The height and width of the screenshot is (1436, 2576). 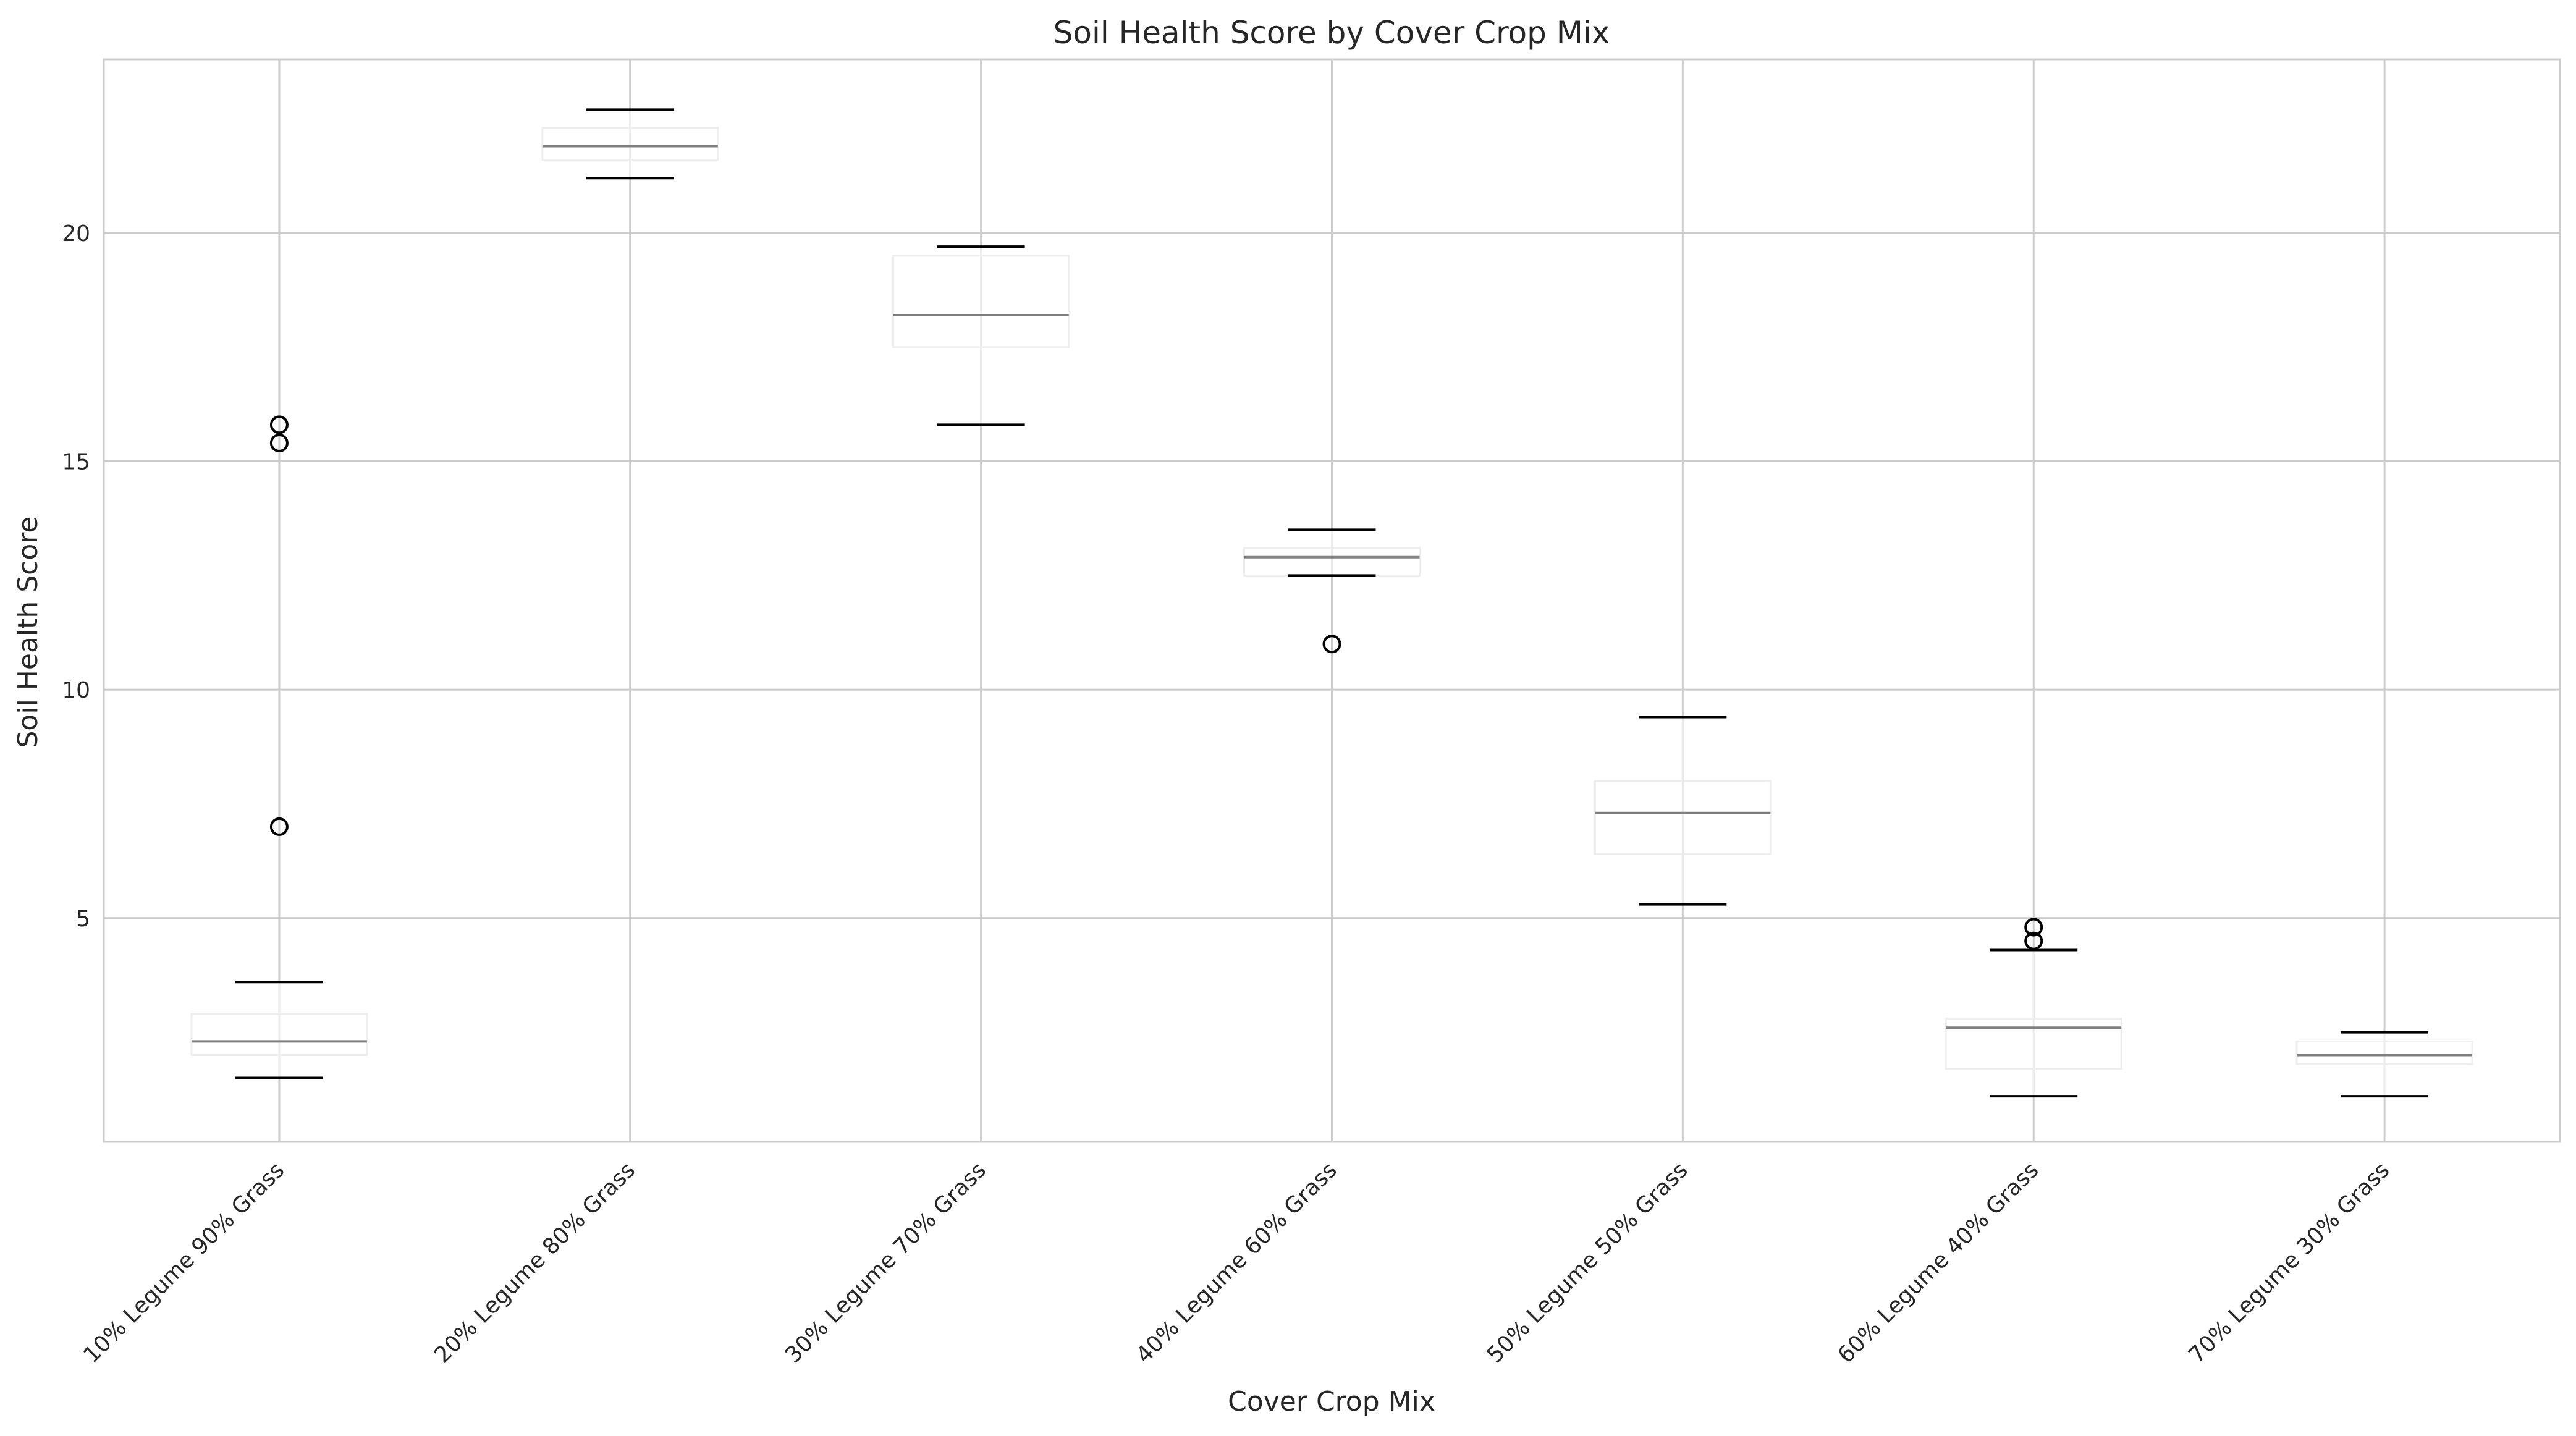 What do you see at coordinates (1332, 33) in the screenshot?
I see `chart-title: Soil Health Score by Cover Crop Mix` at bounding box center [1332, 33].